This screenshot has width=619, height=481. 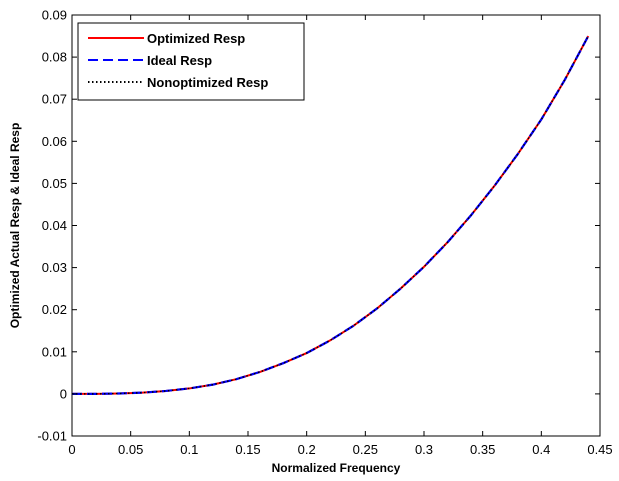 I want to click on legend-label: Ideal Resp, so click(x=179, y=60).